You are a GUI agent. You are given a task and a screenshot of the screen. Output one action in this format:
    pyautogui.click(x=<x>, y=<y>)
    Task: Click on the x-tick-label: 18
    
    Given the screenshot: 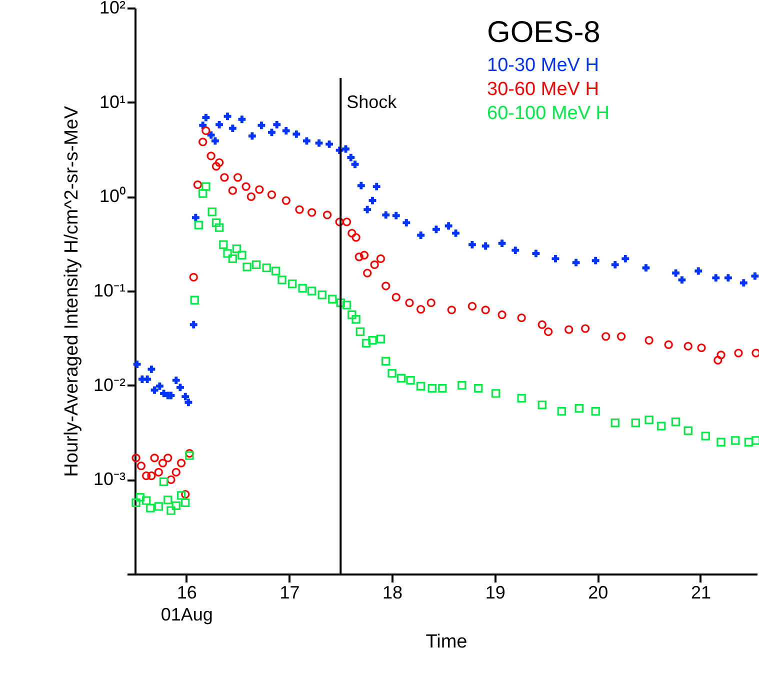 What is the action you would take?
    pyautogui.click(x=392, y=592)
    